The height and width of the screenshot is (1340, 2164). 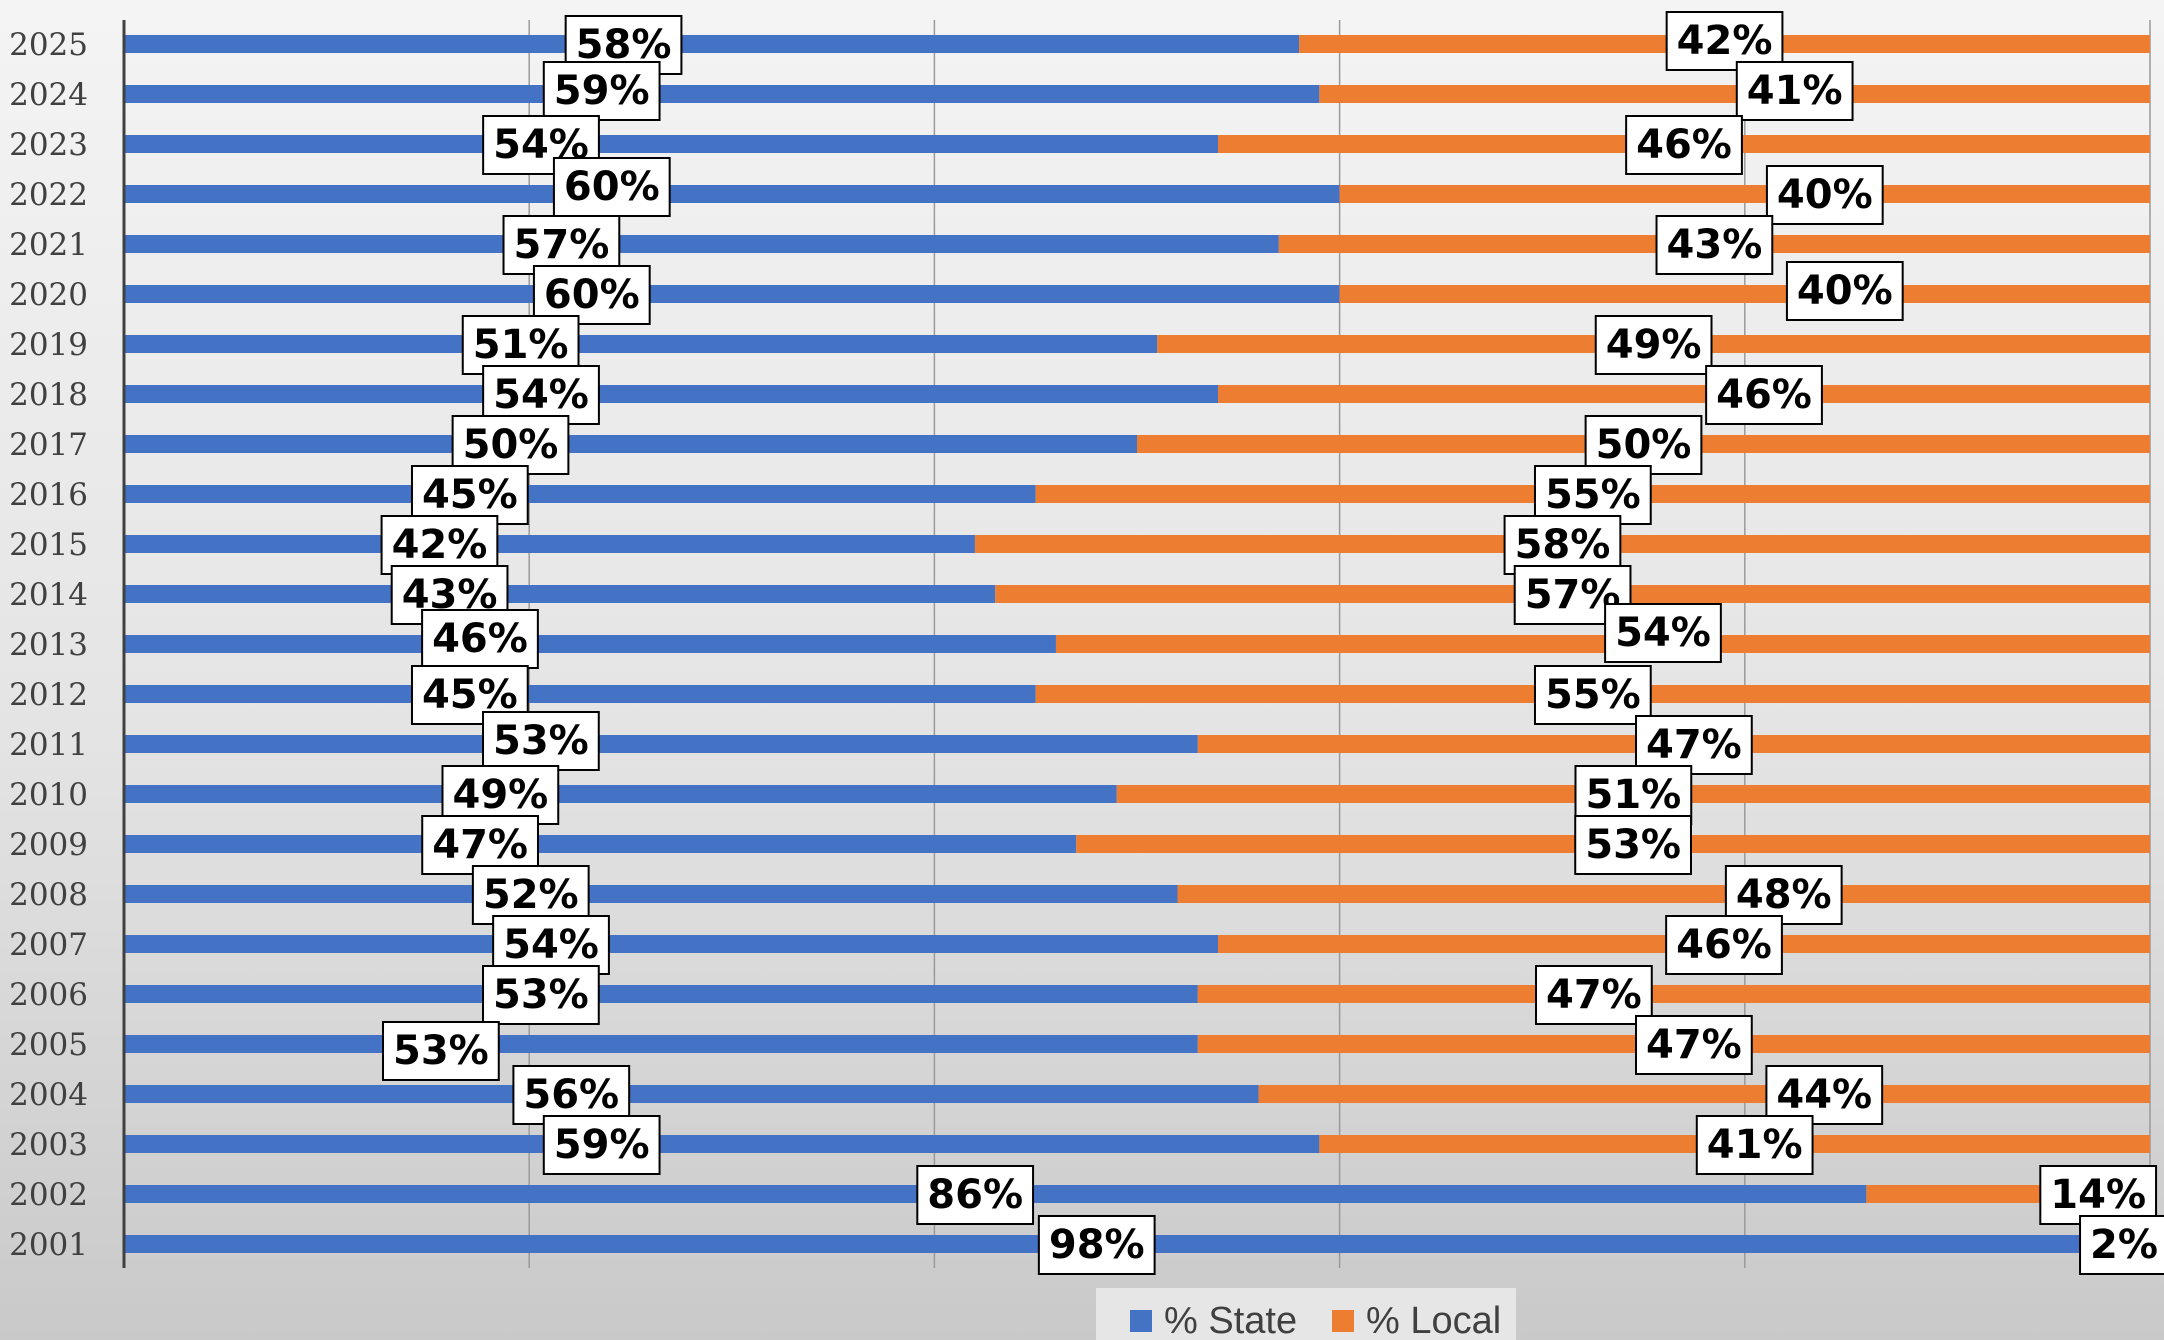 What do you see at coordinates (48, 595) in the screenshot?
I see `y-tick-label: 2014` at bounding box center [48, 595].